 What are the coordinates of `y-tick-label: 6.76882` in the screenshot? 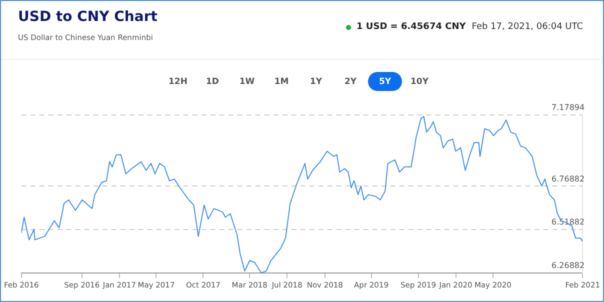 It's located at (568, 179).